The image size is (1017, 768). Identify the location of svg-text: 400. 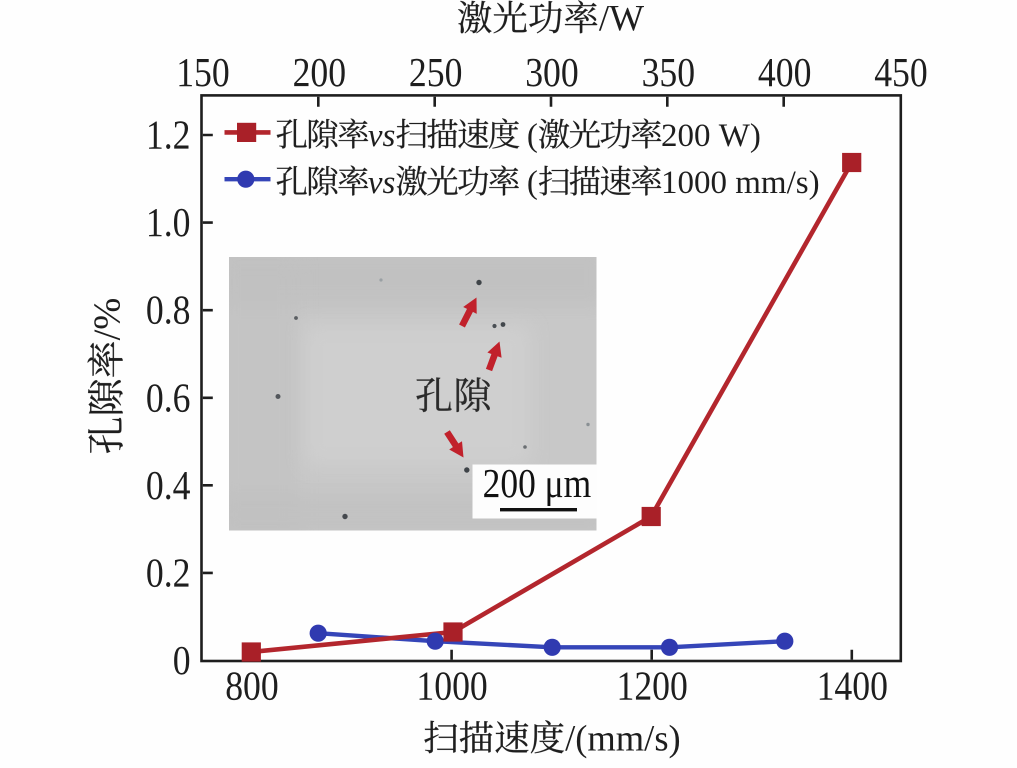
(785, 73).